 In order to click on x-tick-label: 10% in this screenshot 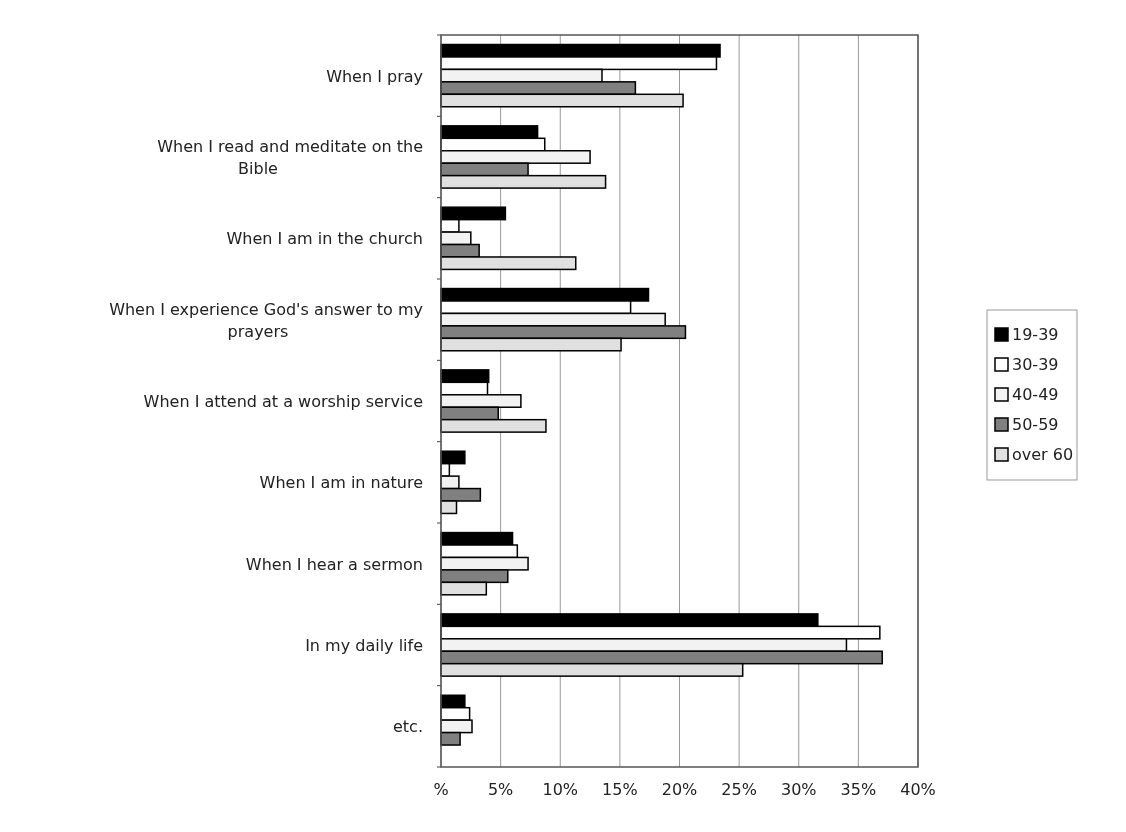, I will do `click(560, 789)`.